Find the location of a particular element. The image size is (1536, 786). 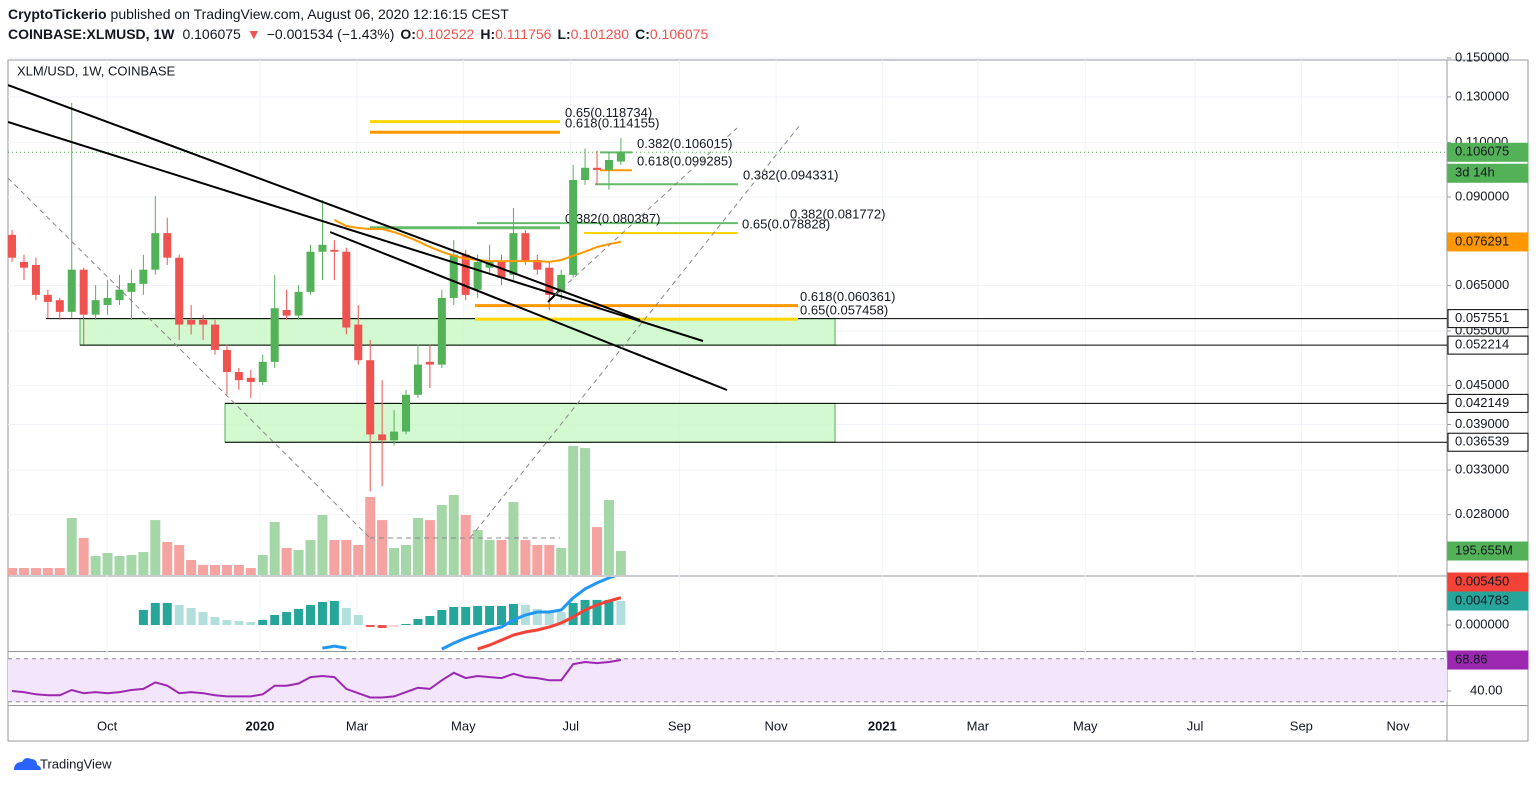

signal-line is located at coordinates (549, 623).